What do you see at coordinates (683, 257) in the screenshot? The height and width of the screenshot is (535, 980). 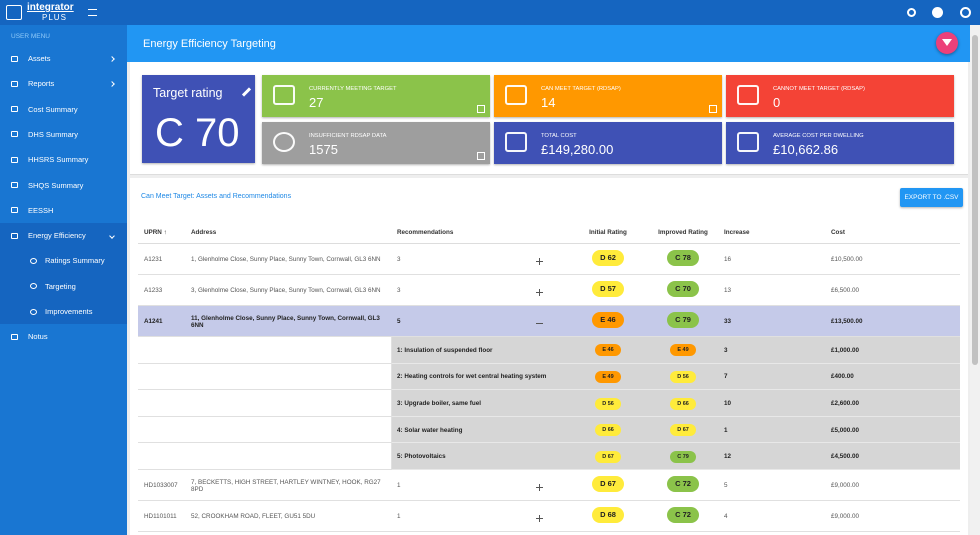 I see `rating-badge: C 78` at bounding box center [683, 257].